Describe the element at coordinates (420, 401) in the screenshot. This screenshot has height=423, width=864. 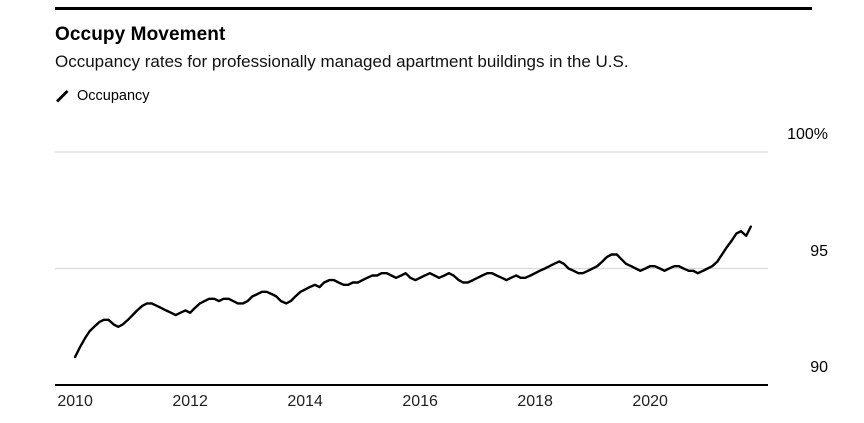
I see `x-tick-label: 2016` at that location.